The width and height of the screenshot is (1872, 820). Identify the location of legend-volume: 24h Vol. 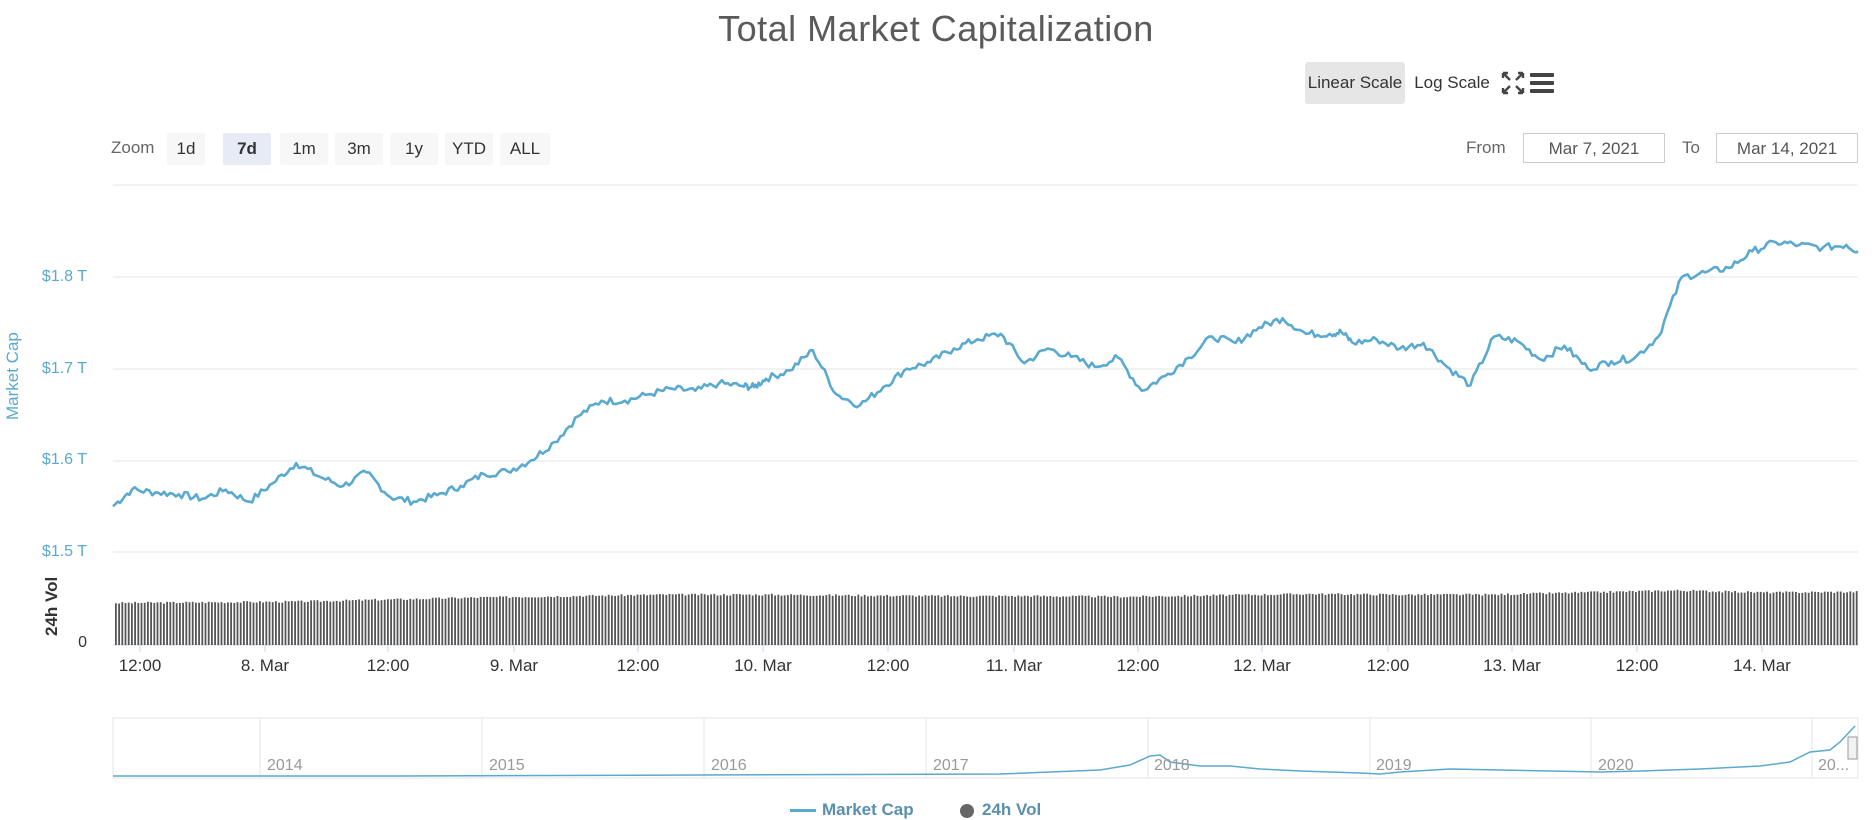
(1000, 810).